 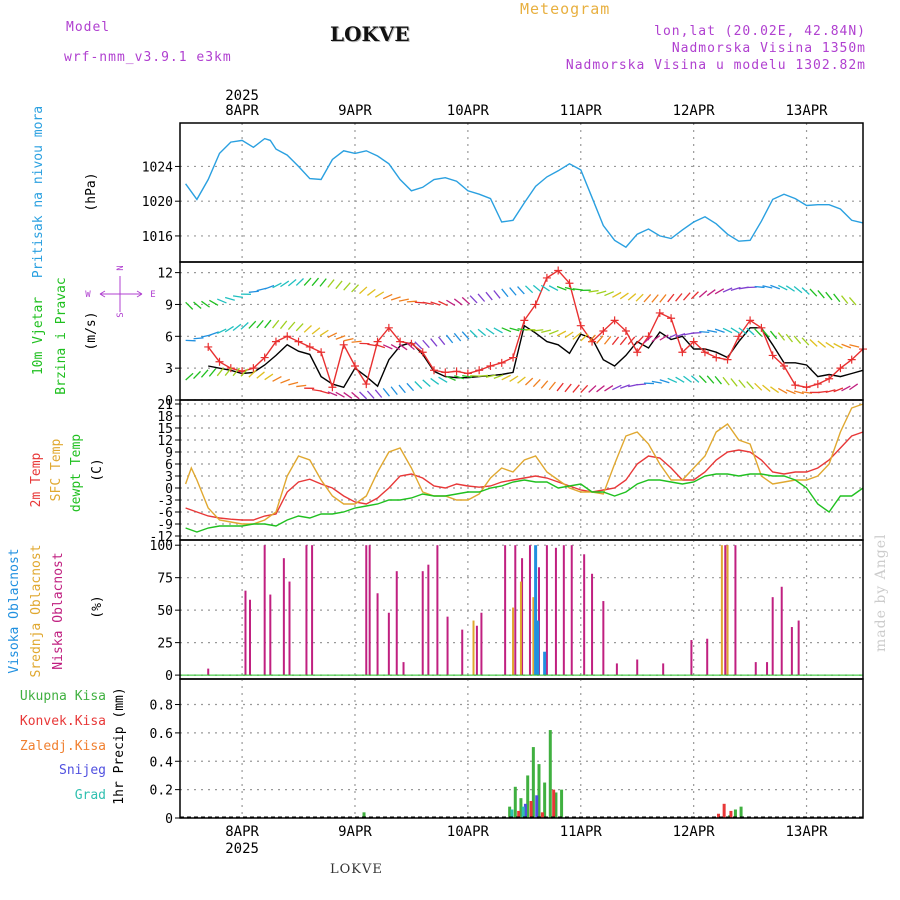 What do you see at coordinates (525, 810) in the screenshot?
I see `bar-snow` at bounding box center [525, 810].